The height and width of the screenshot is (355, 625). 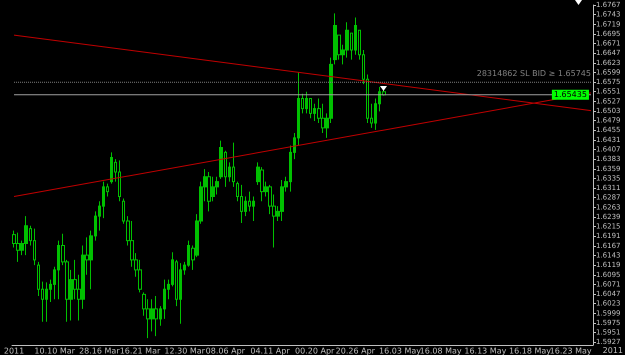 What do you see at coordinates (315, 350) in the screenshot?
I see `x-tick-label: 00.20 Apr` at bounding box center [315, 350].